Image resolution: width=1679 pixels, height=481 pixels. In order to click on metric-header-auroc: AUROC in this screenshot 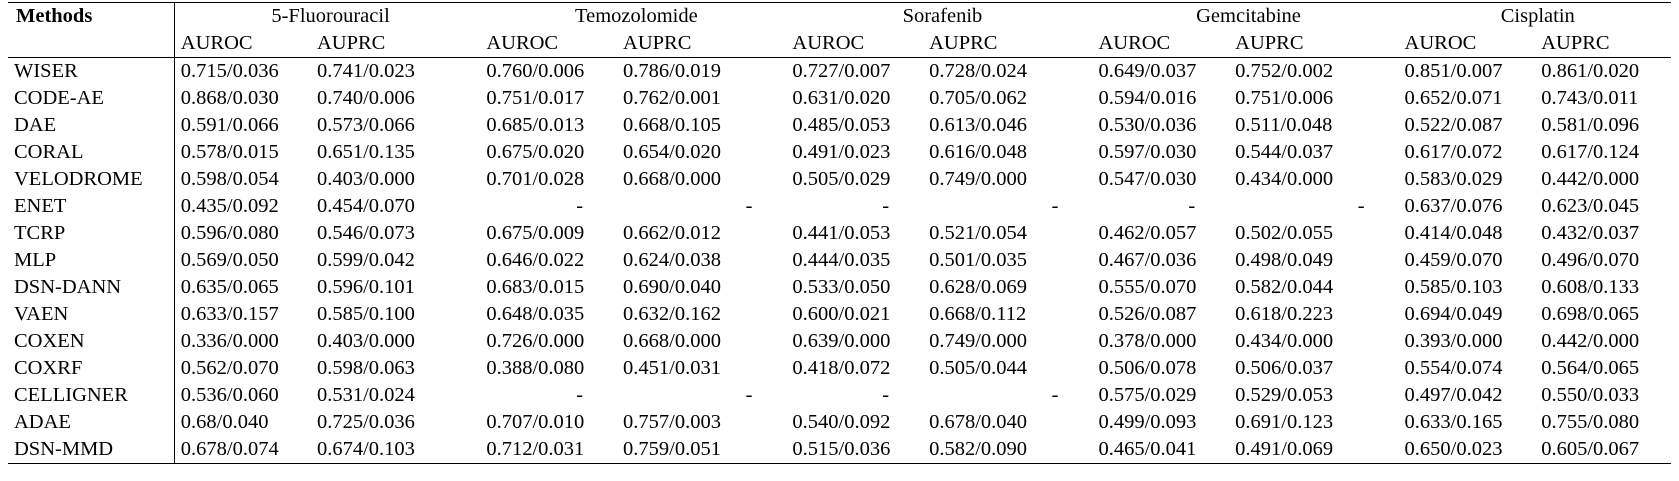, I will do `click(242, 44)`.